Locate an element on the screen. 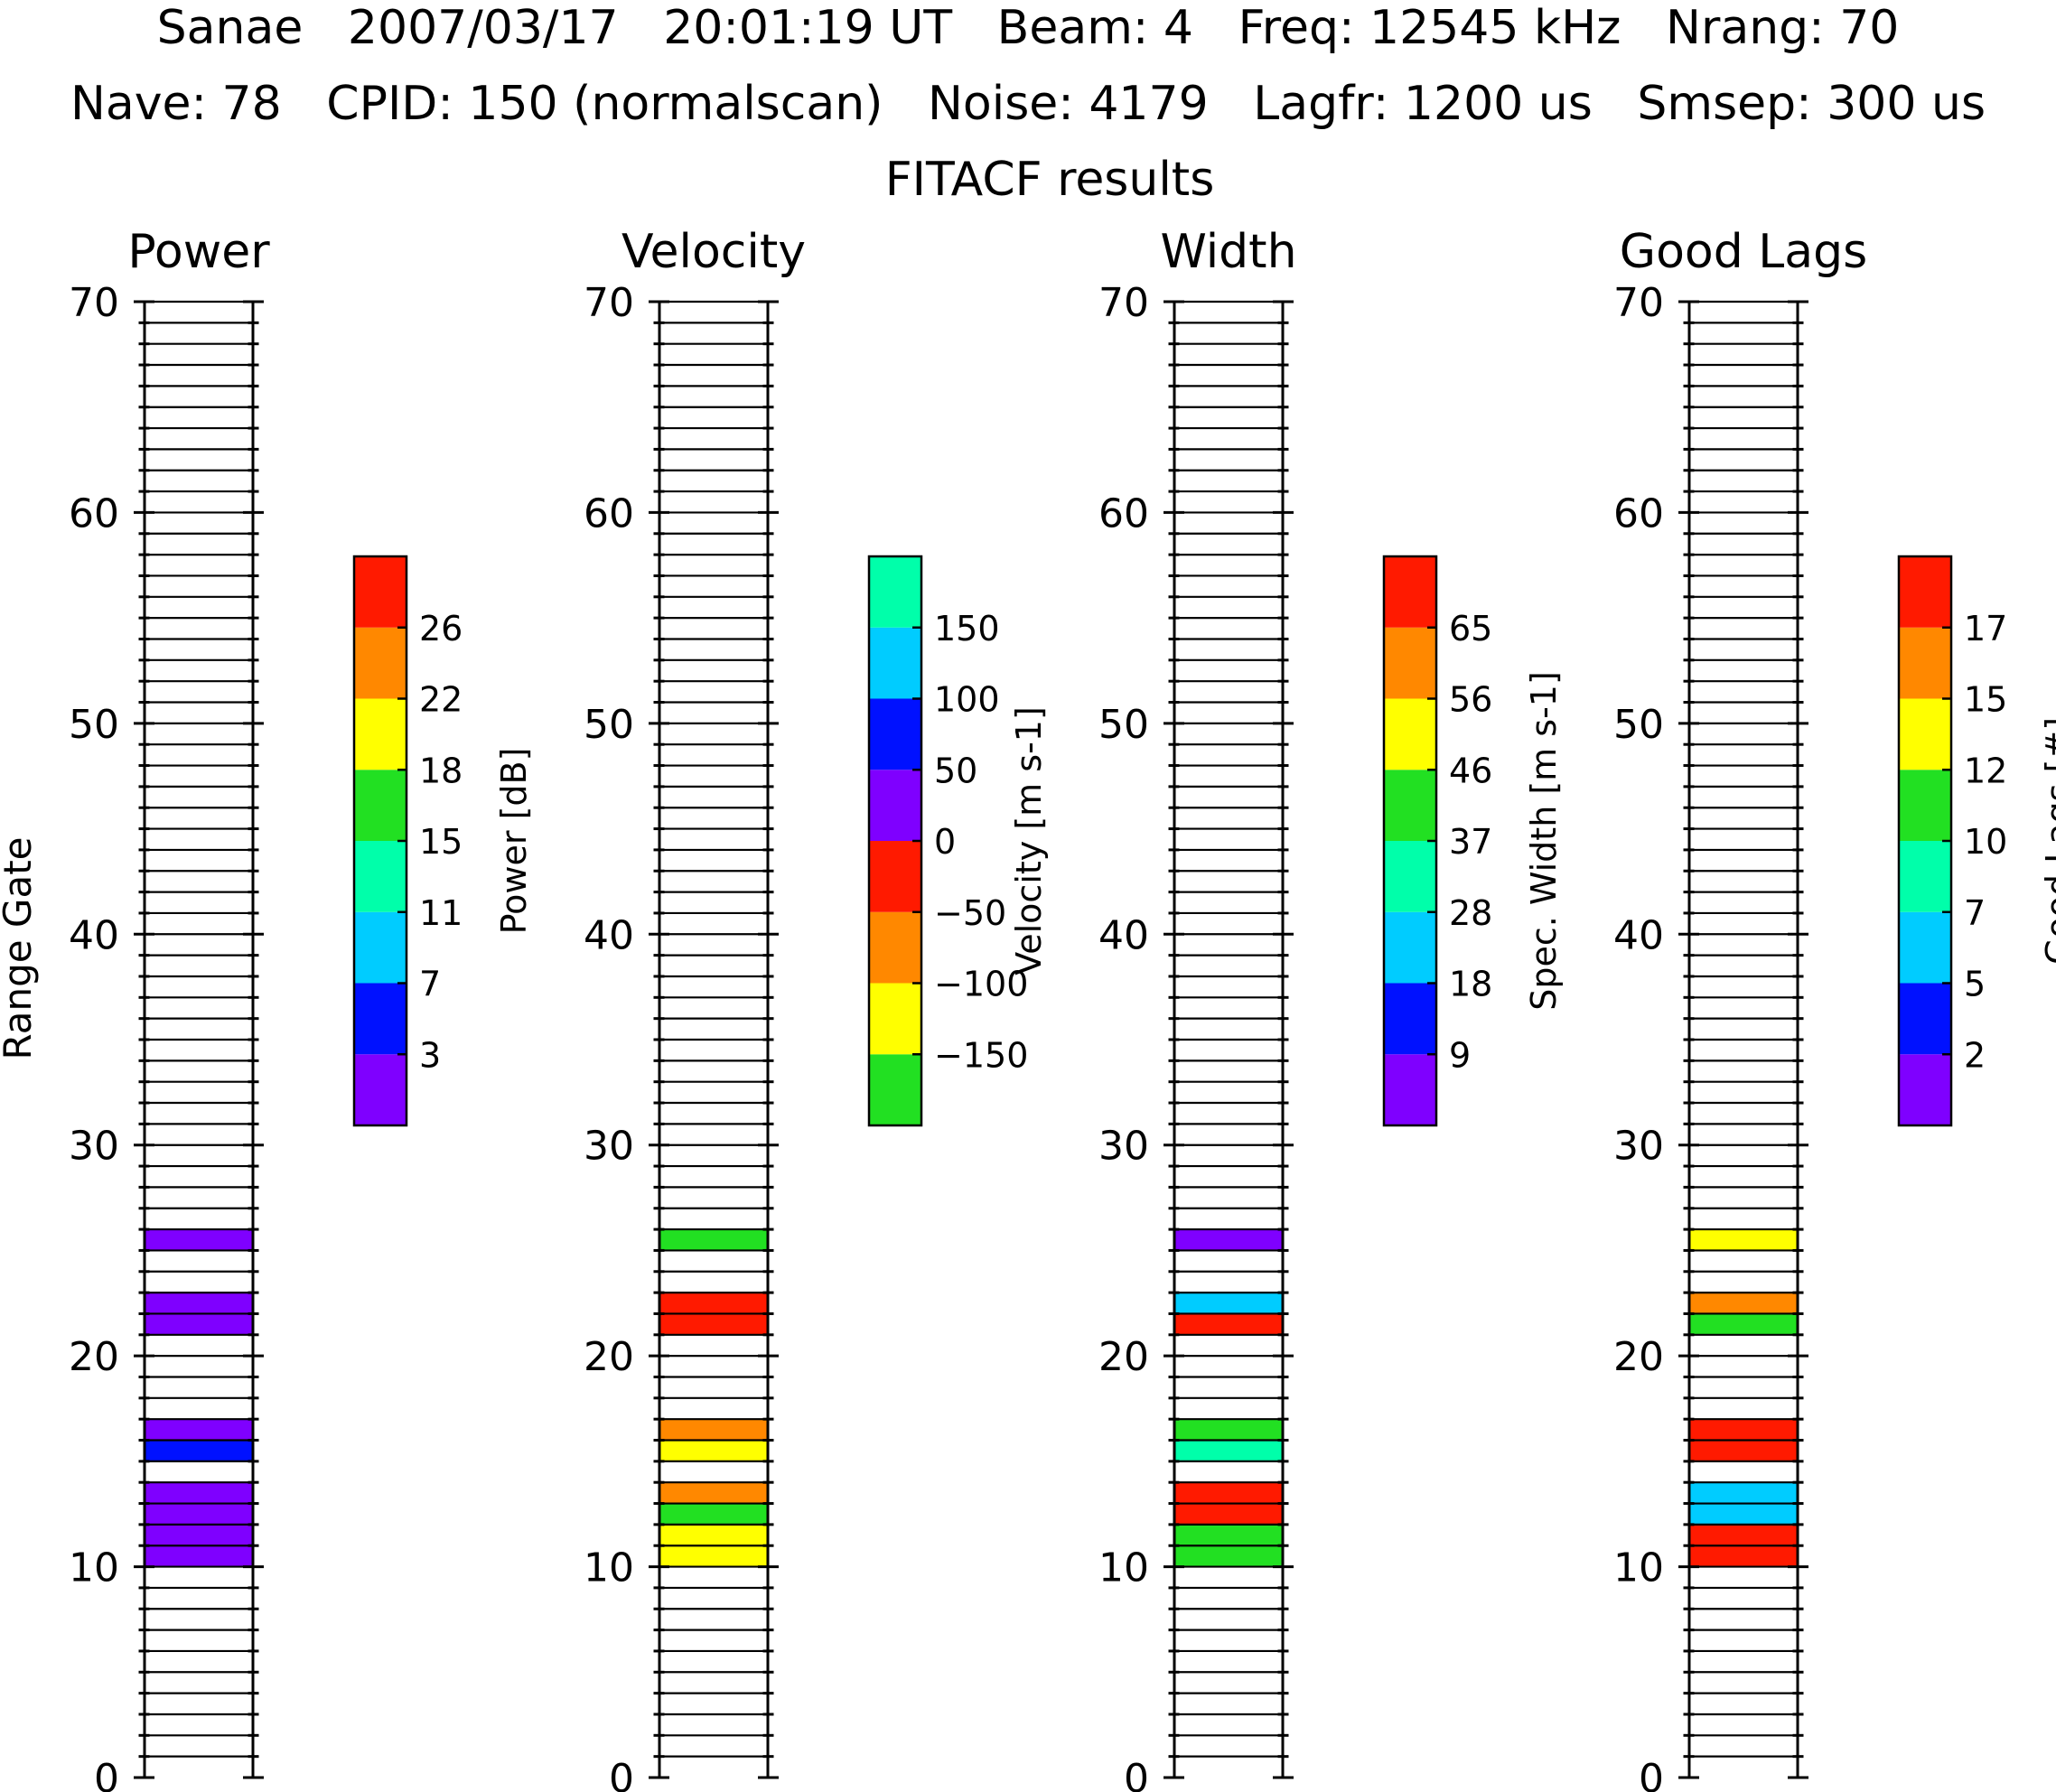  y-axis-label: Range Gate is located at coordinates (20, 947).